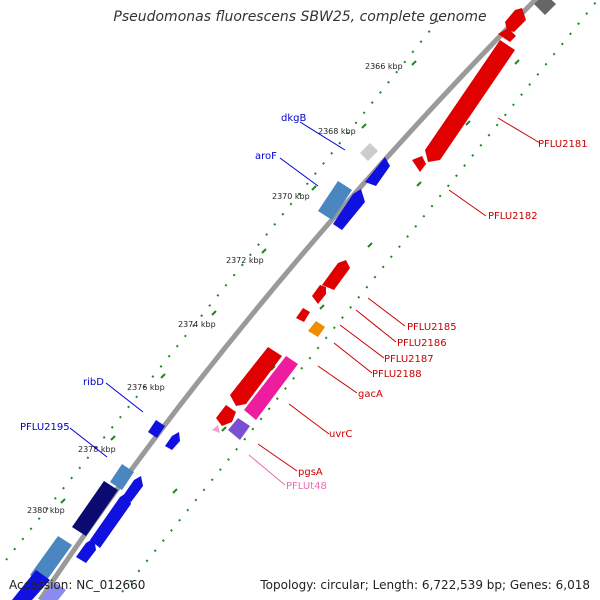  What do you see at coordinates (397, 374) in the screenshot?
I see `gene-label: PFLU2188` at bounding box center [397, 374].